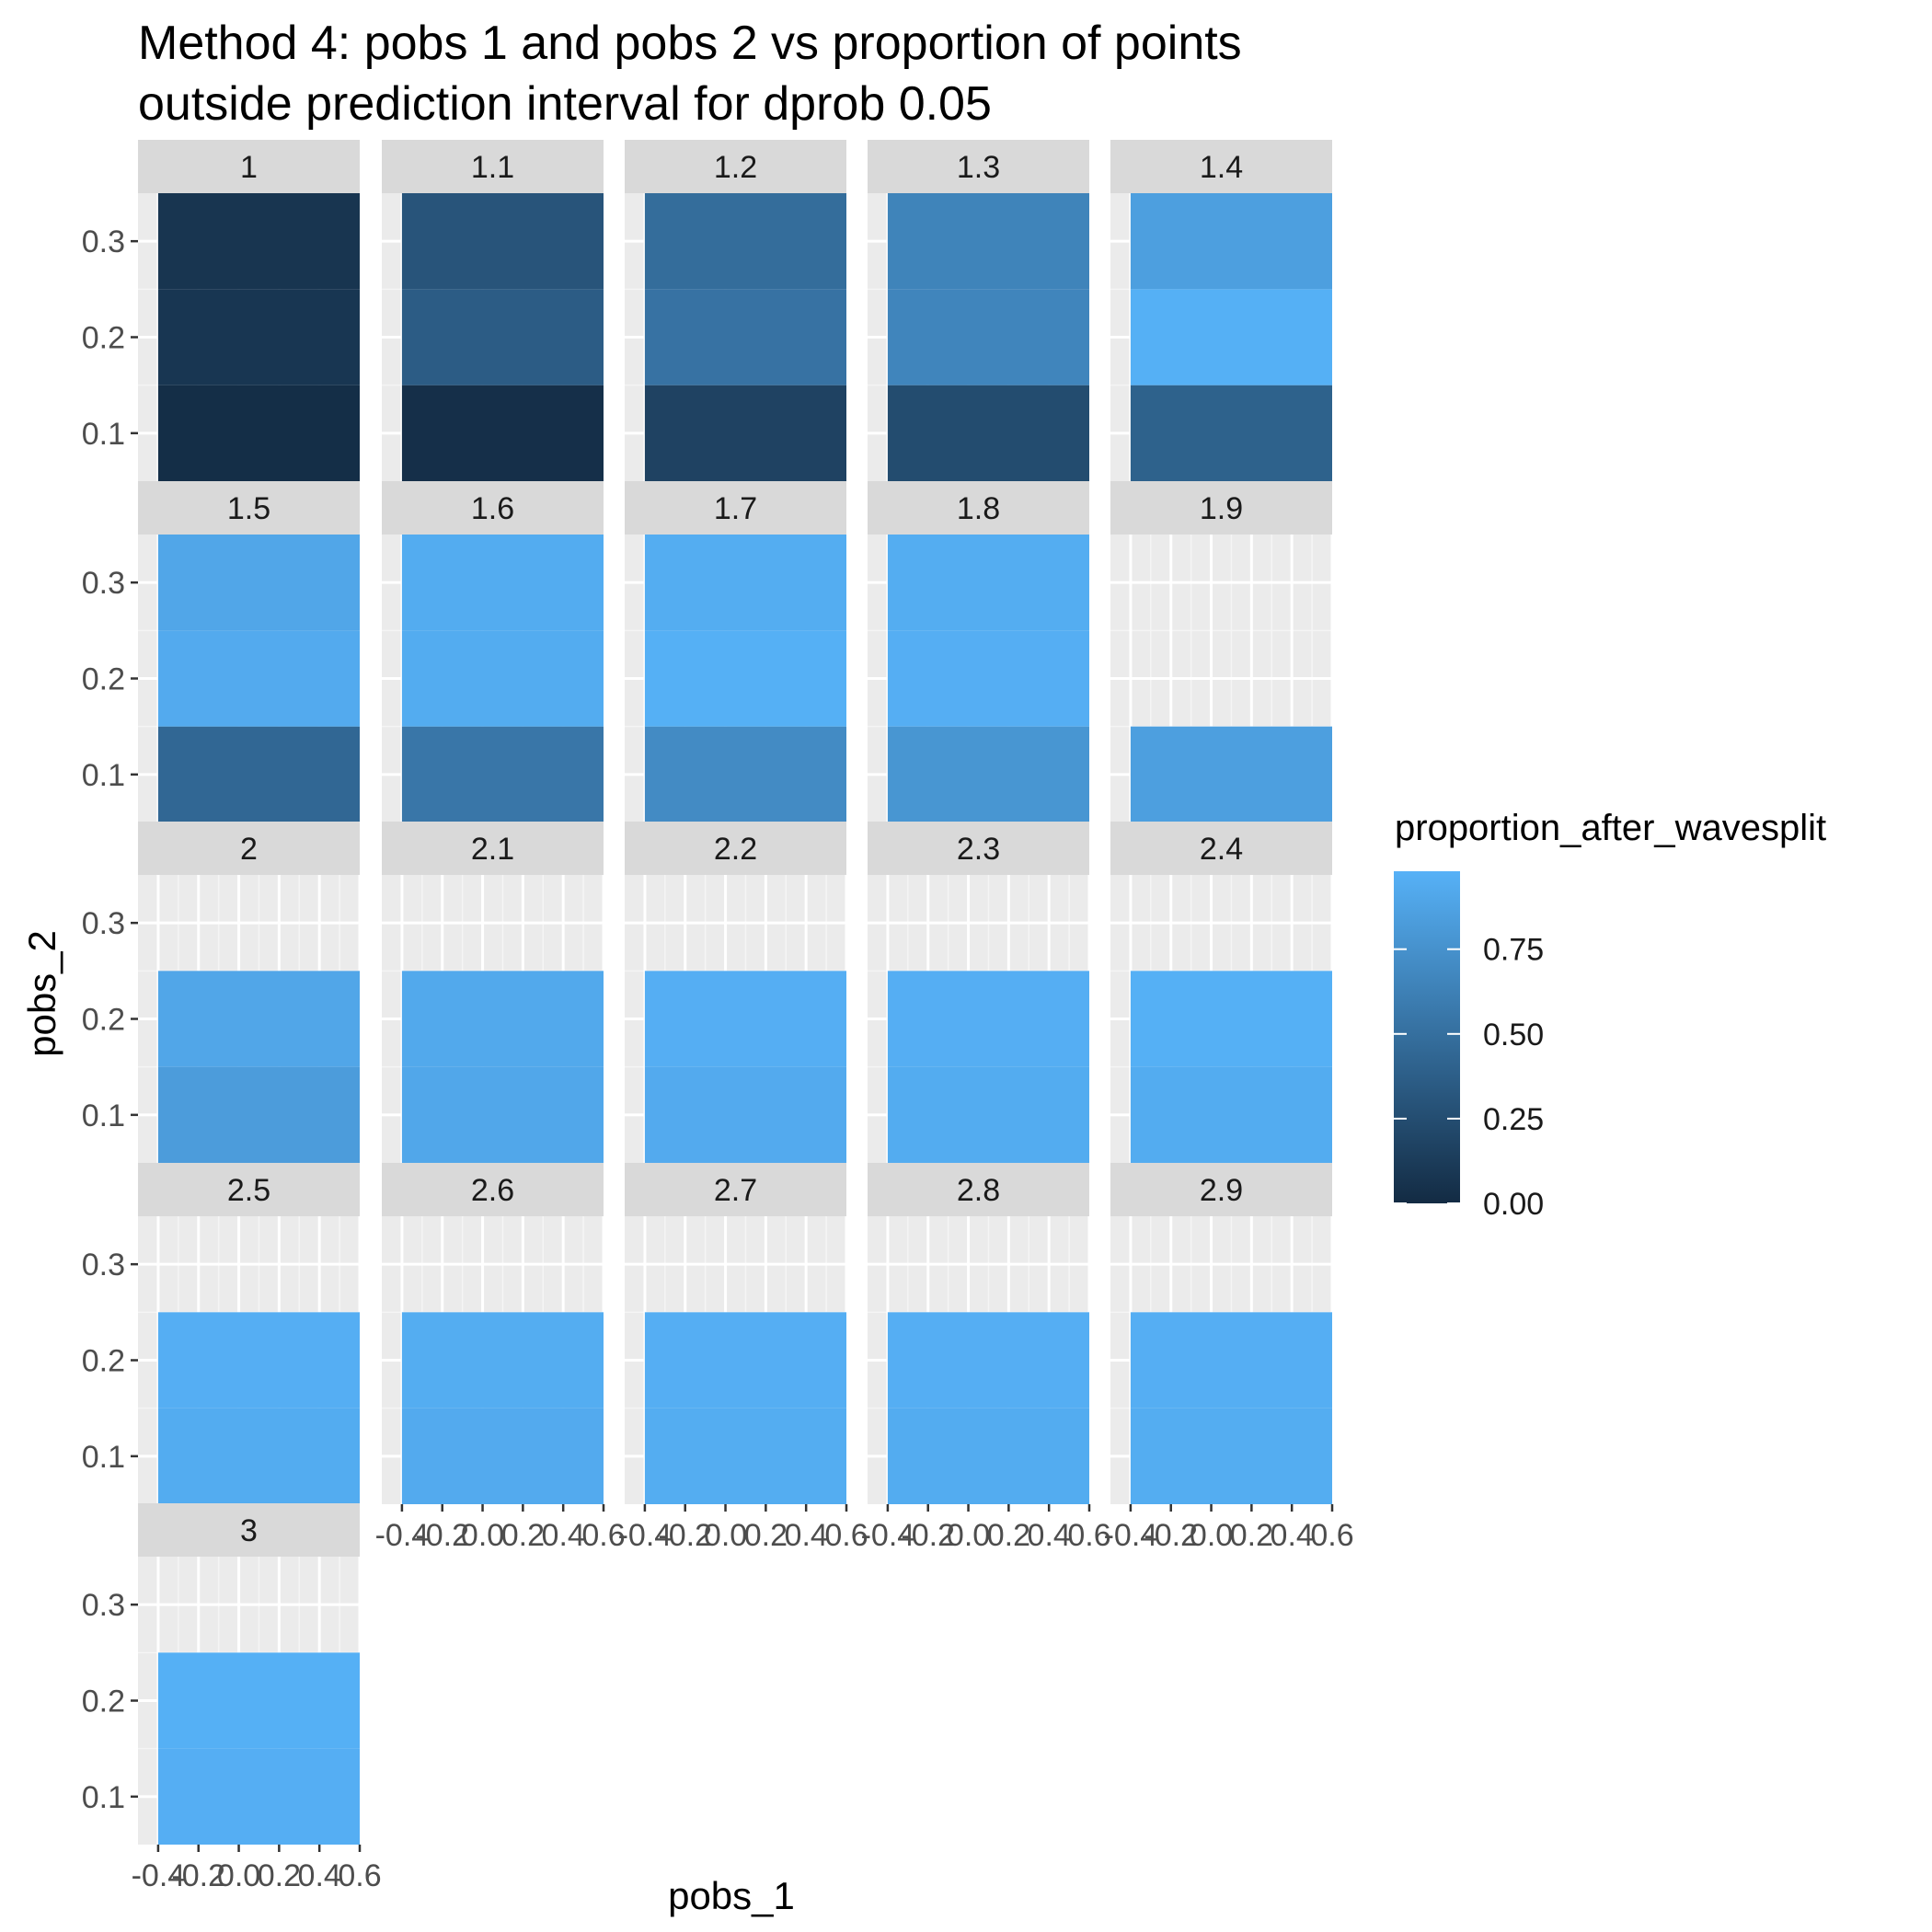  I want to click on facet-panel: 1.8, so click(979, 651).